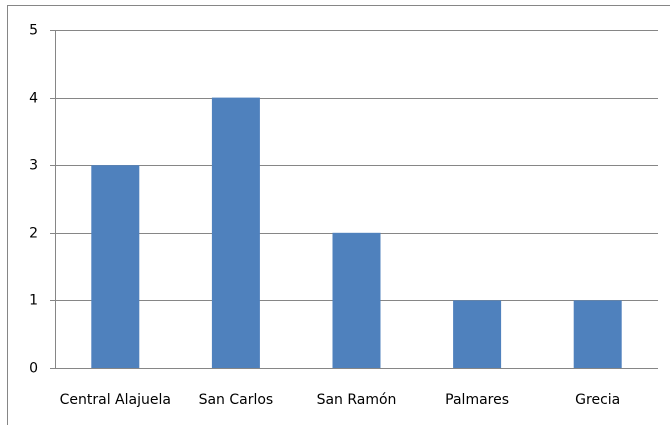  I want to click on y-tick-label: 1, so click(33, 301).